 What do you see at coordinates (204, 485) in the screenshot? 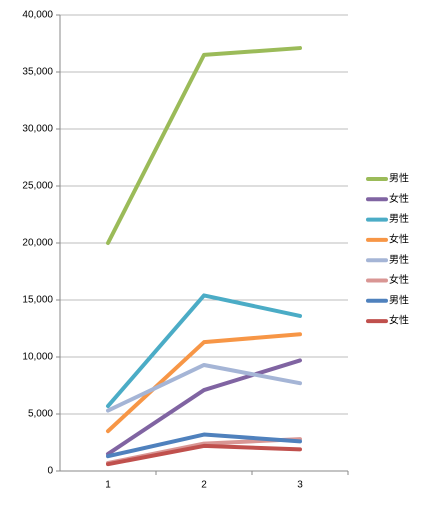
I see `x-tick-label: 2` at bounding box center [204, 485].